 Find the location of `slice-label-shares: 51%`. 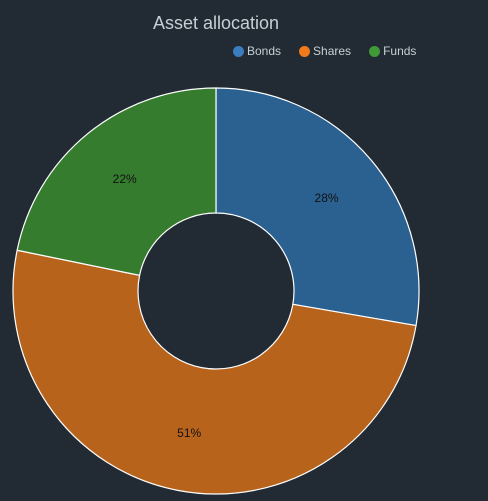

slice-label-shares: 51% is located at coordinates (189, 433).